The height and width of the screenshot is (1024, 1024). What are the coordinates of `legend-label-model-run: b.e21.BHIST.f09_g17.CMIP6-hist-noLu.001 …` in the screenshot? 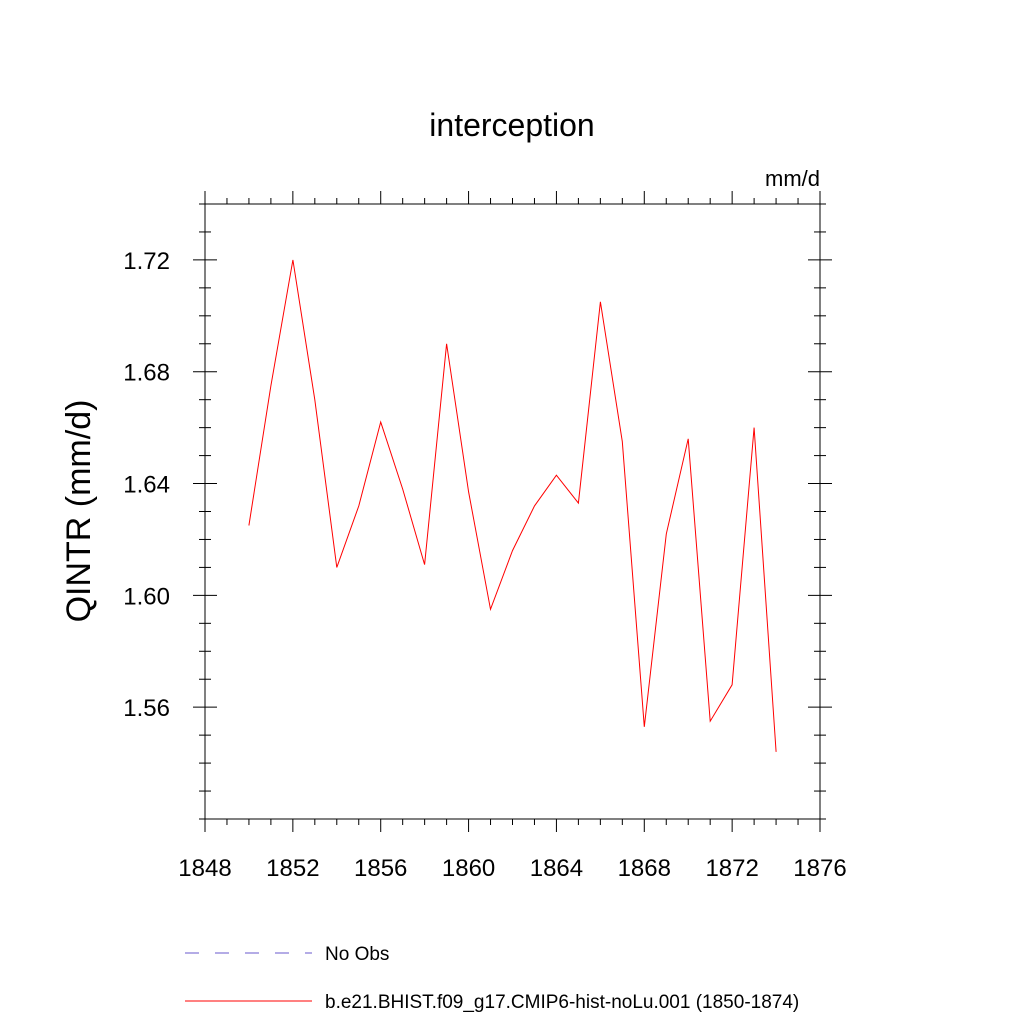 It's located at (562, 1002).